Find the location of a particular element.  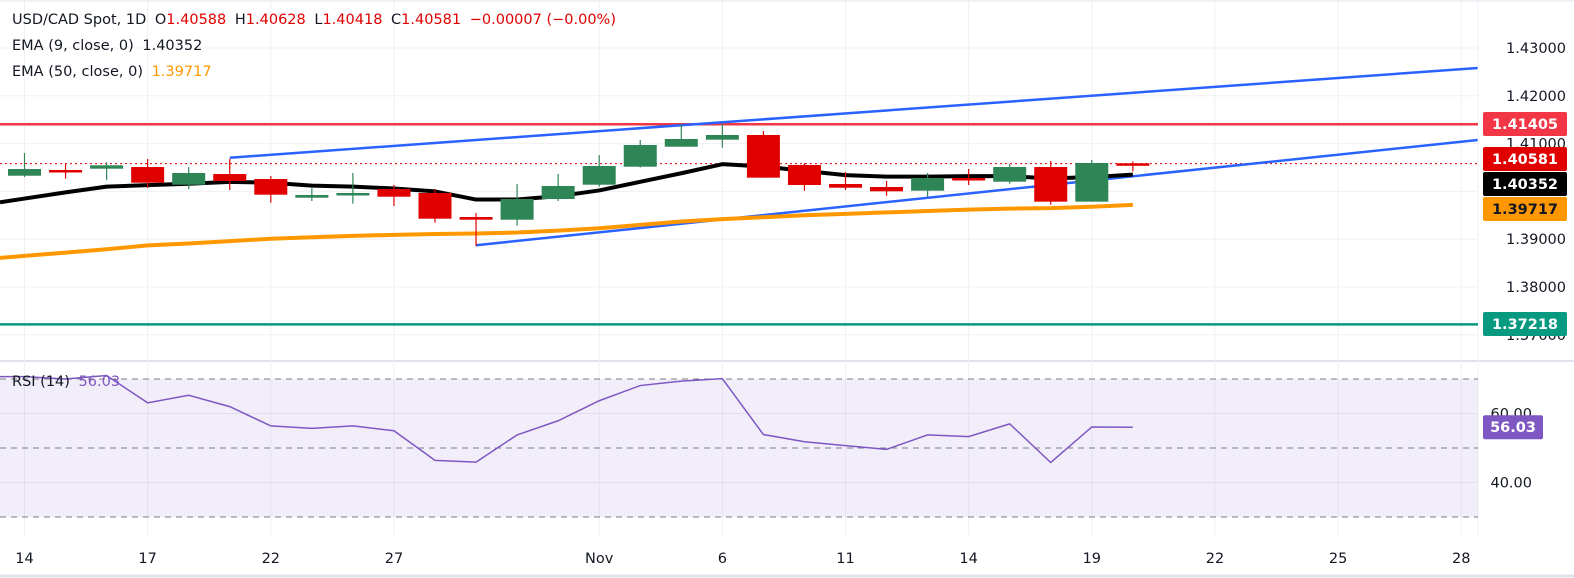

price-tick-label: 1.39000 is located at coordinates (1536, 240).